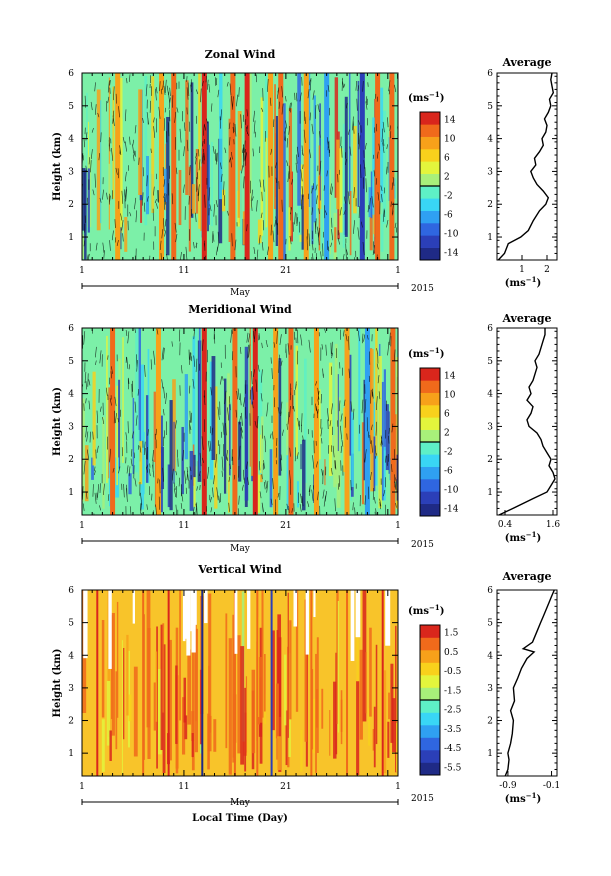  Describe the element at coordinates (71, 172) in the screenshot. I see `y-tick-label: 3` at that location.